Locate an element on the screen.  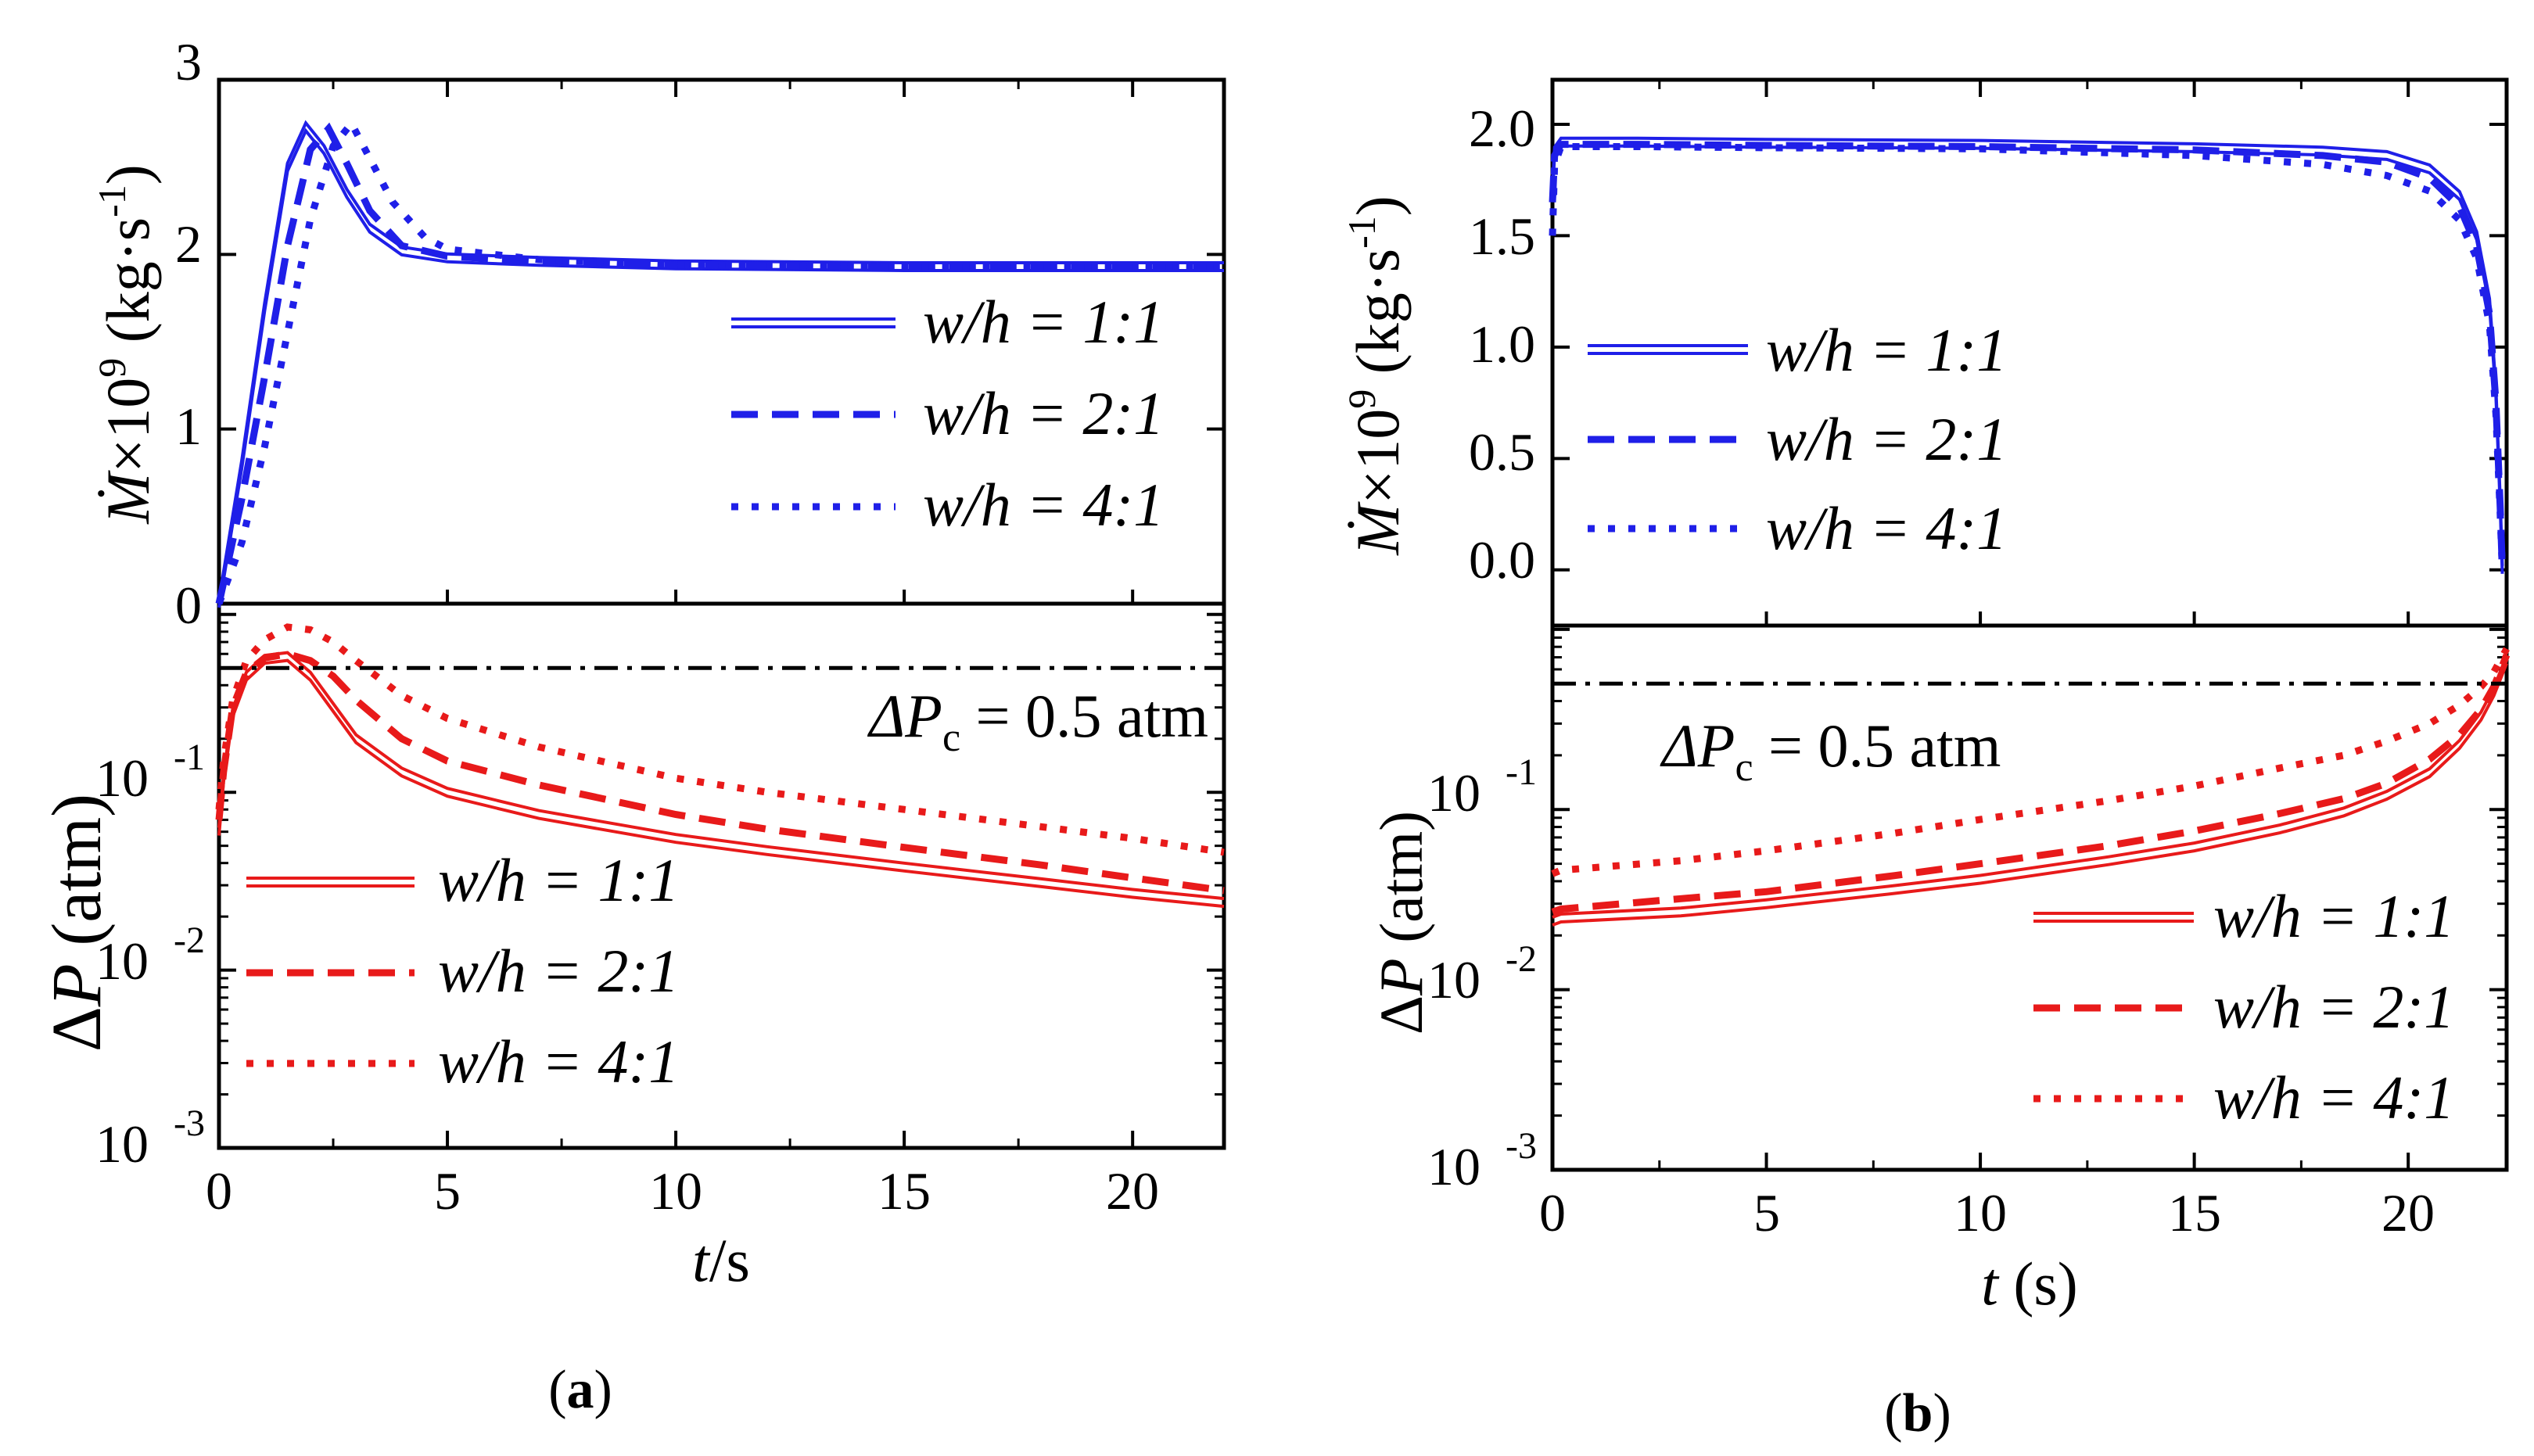
panel-b-top-ytick-labels: 0.0 0.5 1.0 1.5 2.0 is located at coordinates (1502, 344).